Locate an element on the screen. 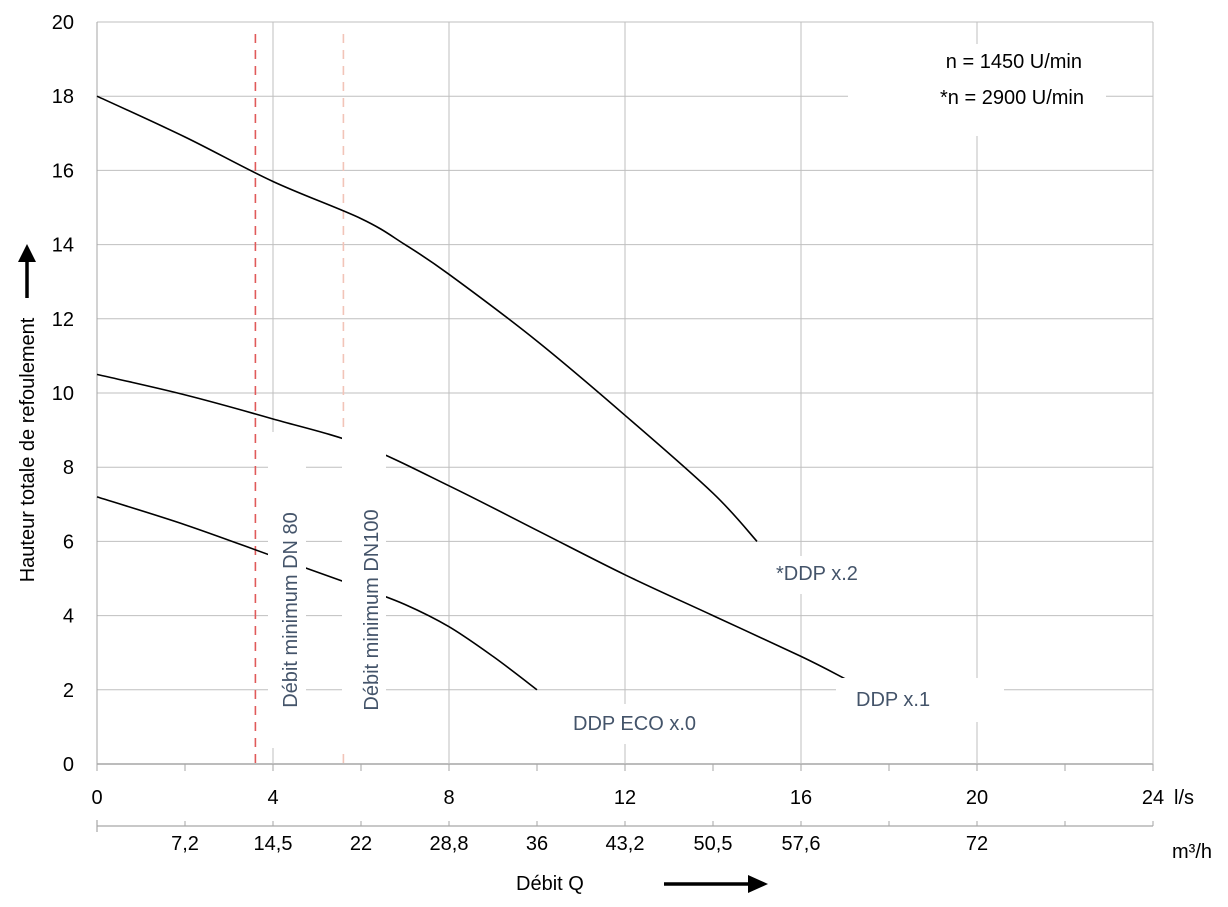  y-tick-label: 6 is located at coordinates (68, 542).